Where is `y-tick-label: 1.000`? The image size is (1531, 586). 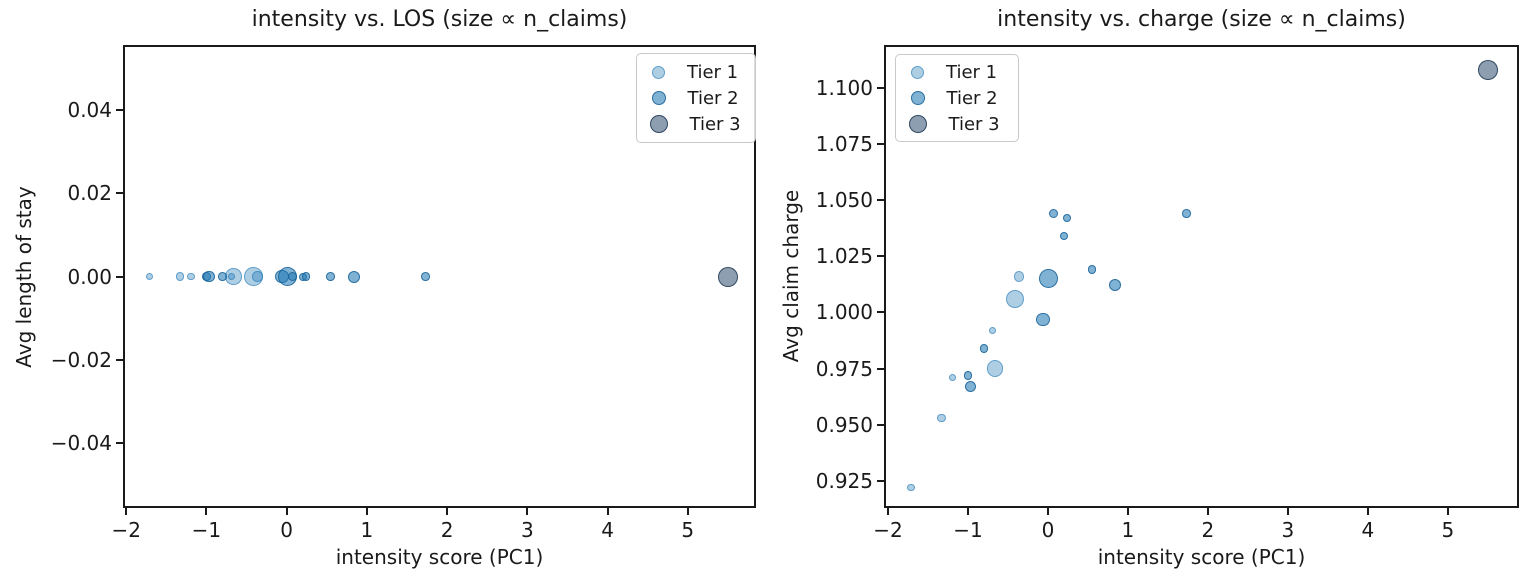 y-tick-label: 1.000 is located at coordinates (844, 312).